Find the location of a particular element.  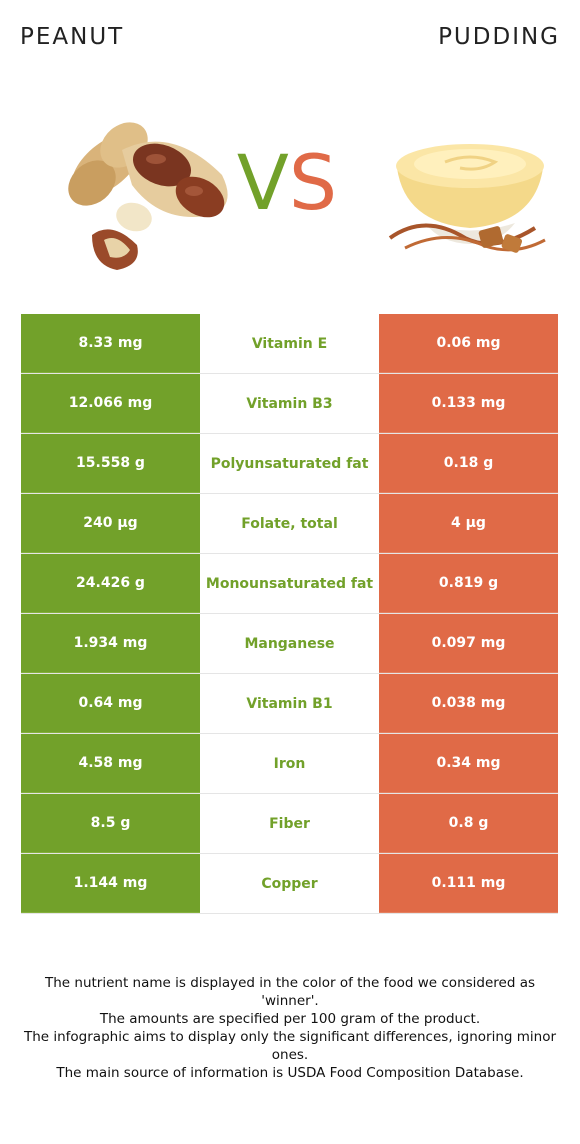

nutrient-name: Folate, total is located at coordinates (289, 523).